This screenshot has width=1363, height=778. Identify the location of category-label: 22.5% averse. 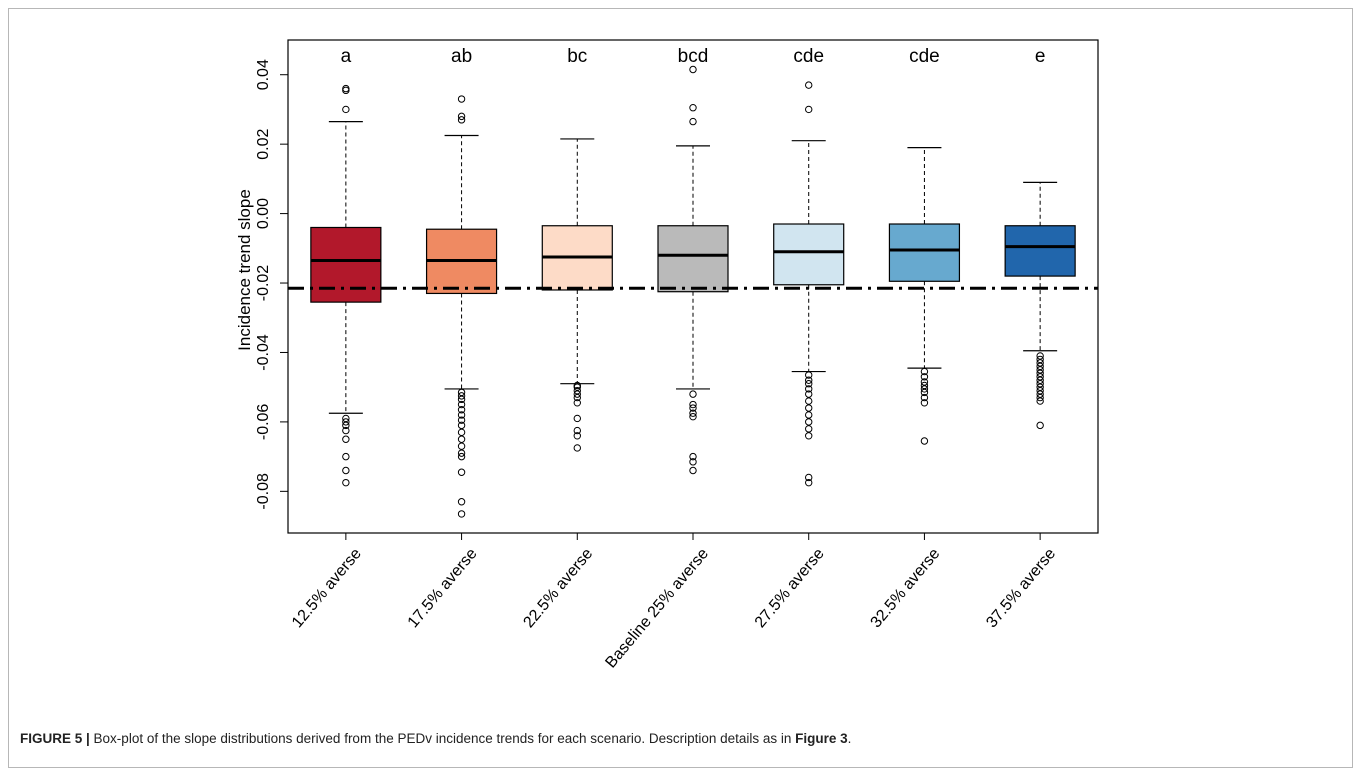
(558, 588).